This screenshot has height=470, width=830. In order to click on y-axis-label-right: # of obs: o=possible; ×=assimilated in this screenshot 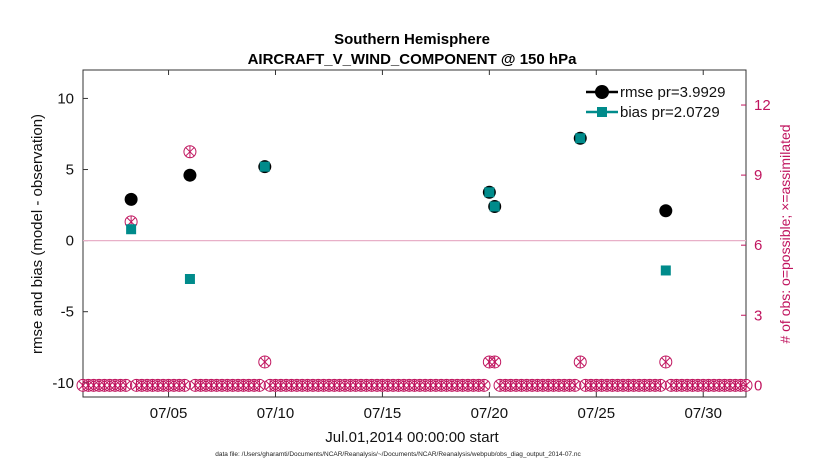, I will do `click(785, 233)`.